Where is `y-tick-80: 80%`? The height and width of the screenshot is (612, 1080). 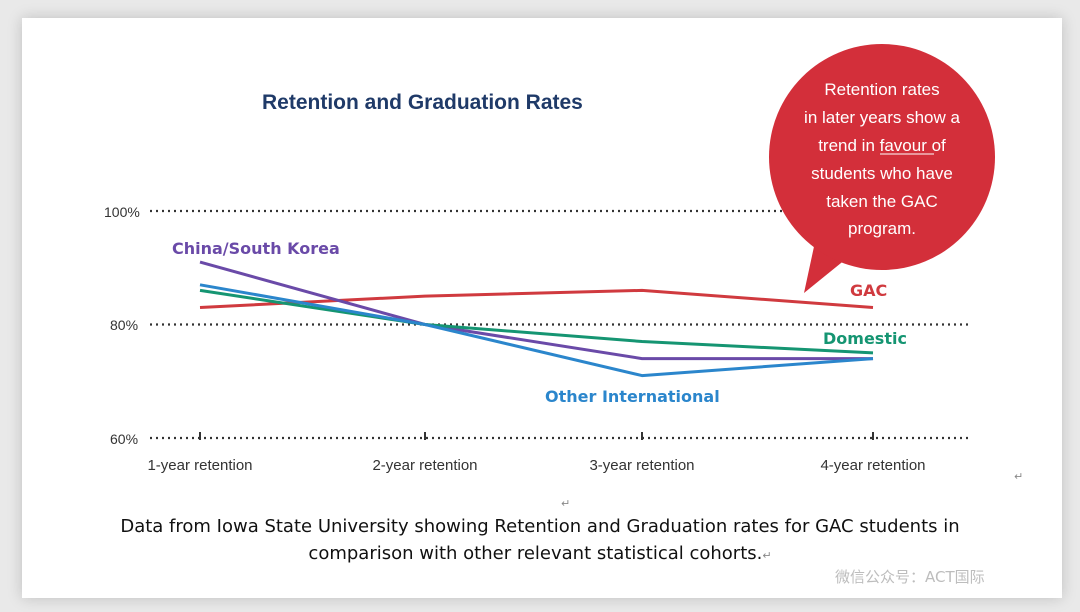
y-tick-80: 80% is located at coordinates (124, 325).